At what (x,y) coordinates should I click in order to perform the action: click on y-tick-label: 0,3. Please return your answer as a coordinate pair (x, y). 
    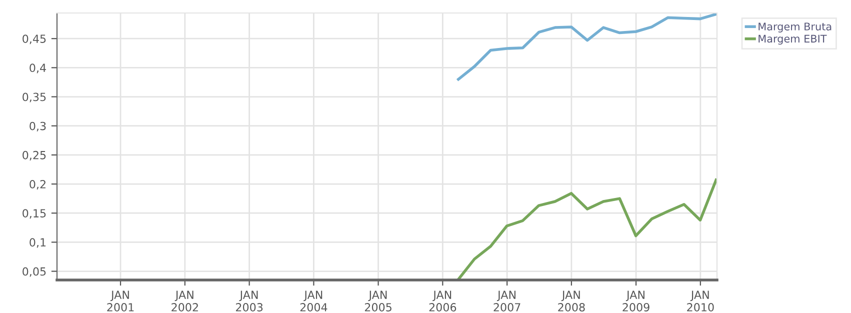
    Looking at the image, I should click on (38, 127).